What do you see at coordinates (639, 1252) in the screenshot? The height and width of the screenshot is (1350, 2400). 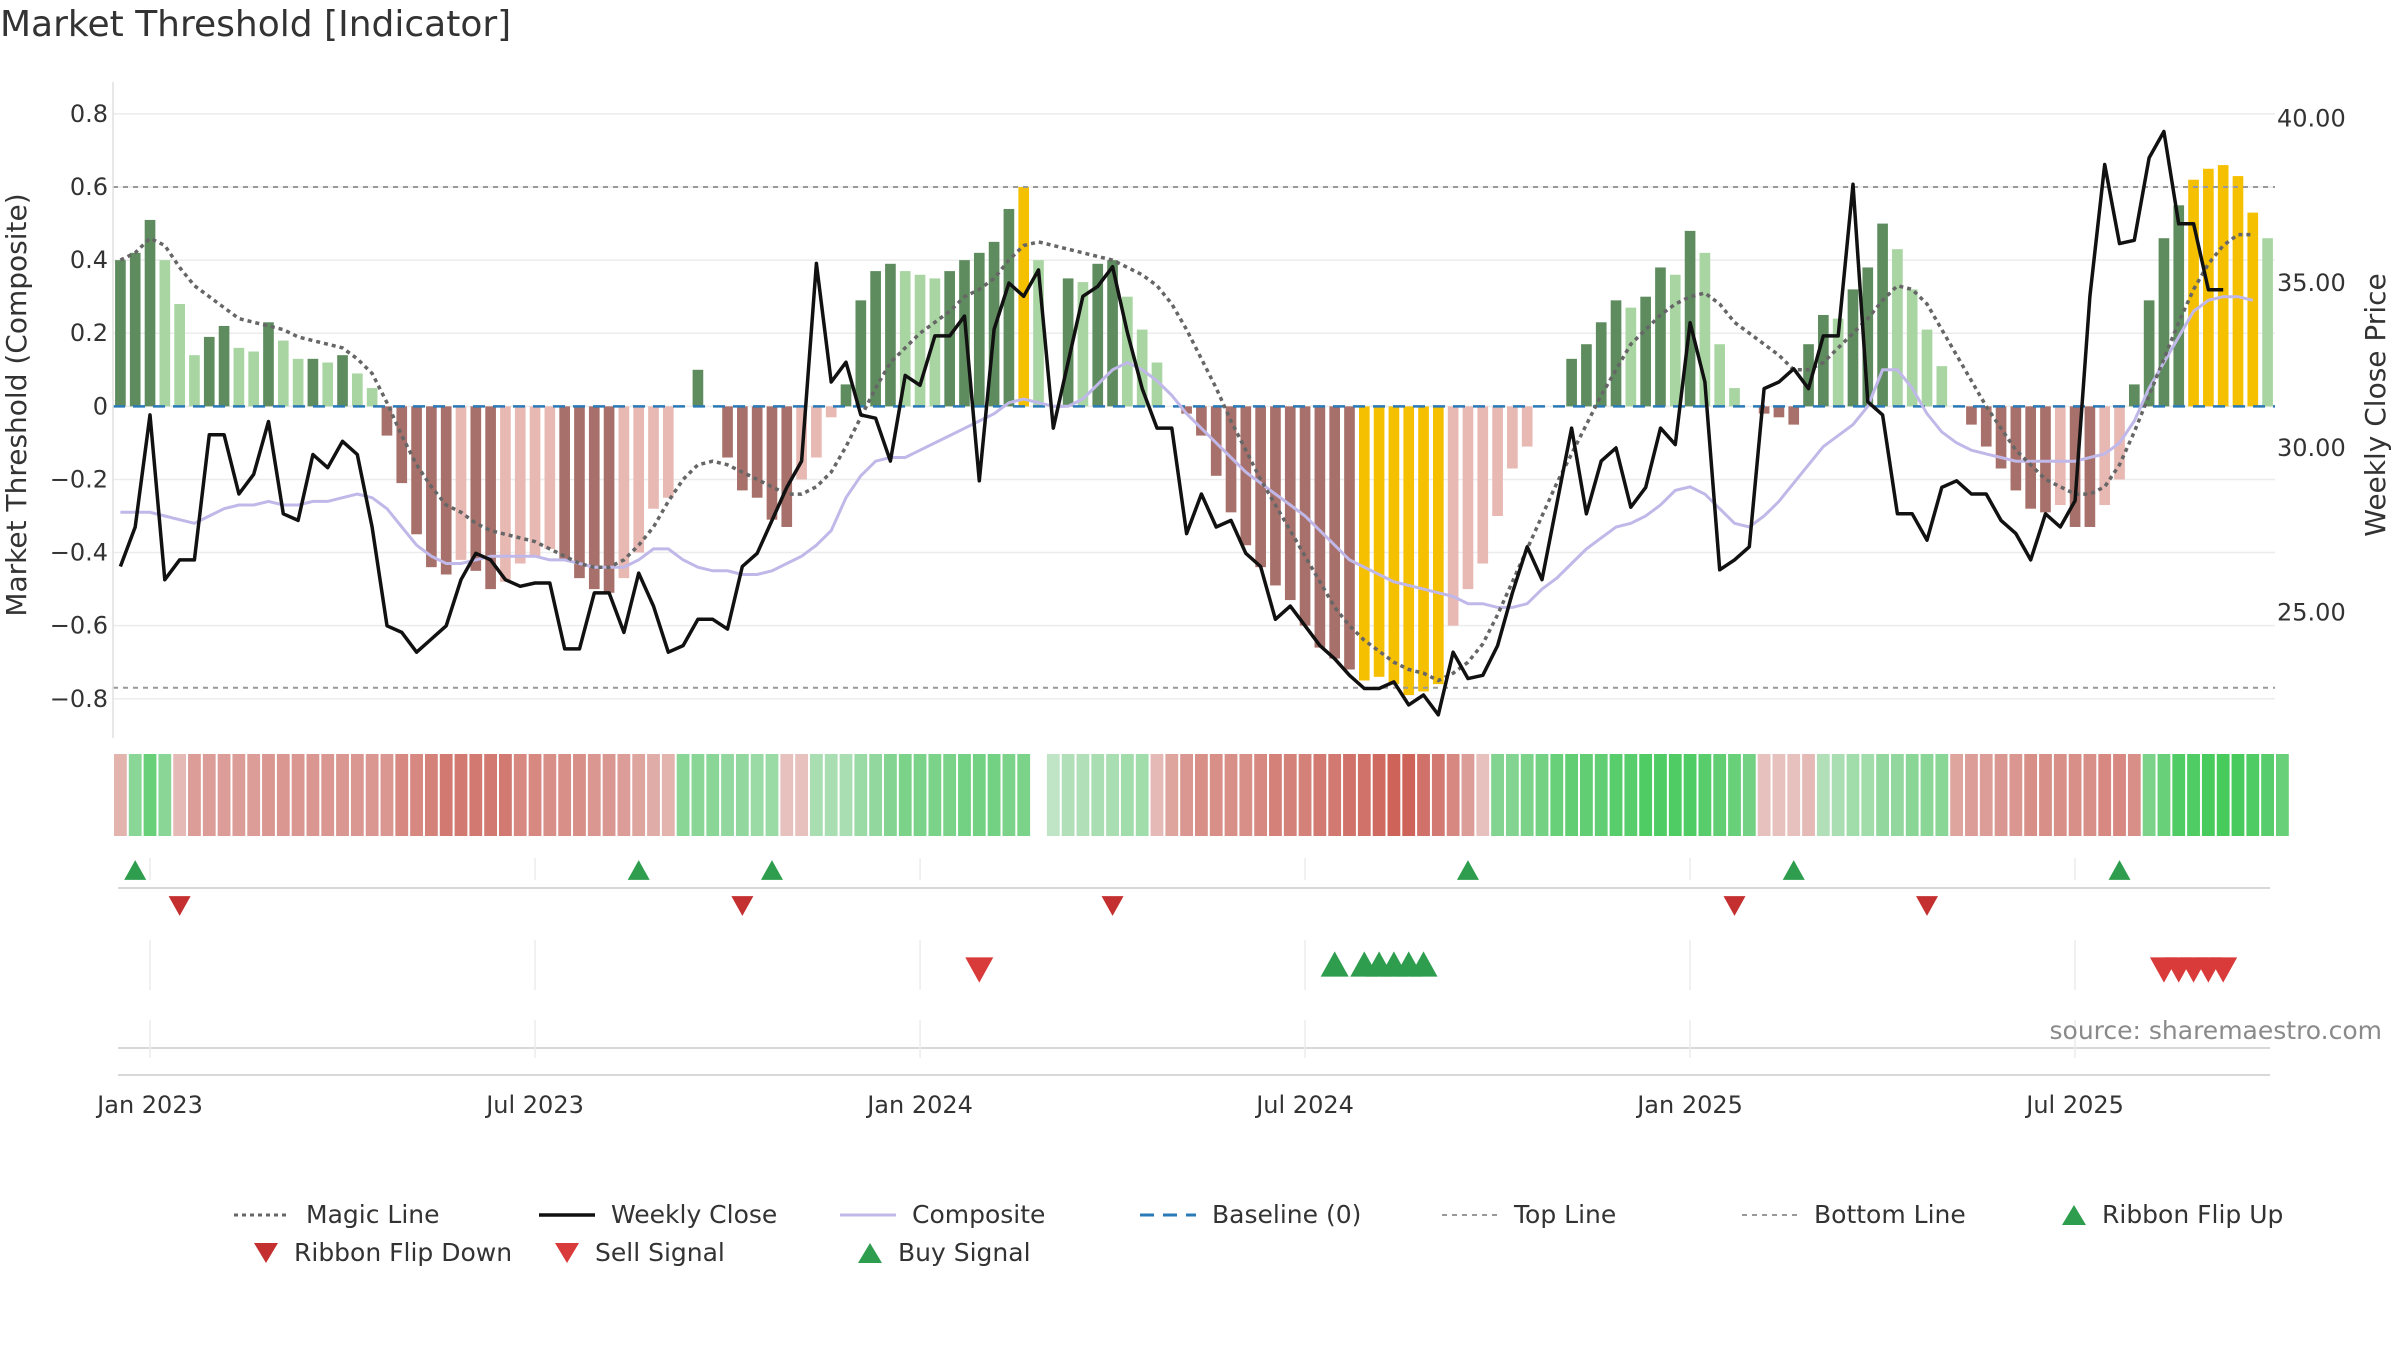 I see `legend-item: Sell Signal` at bounding box center [639, 1252].